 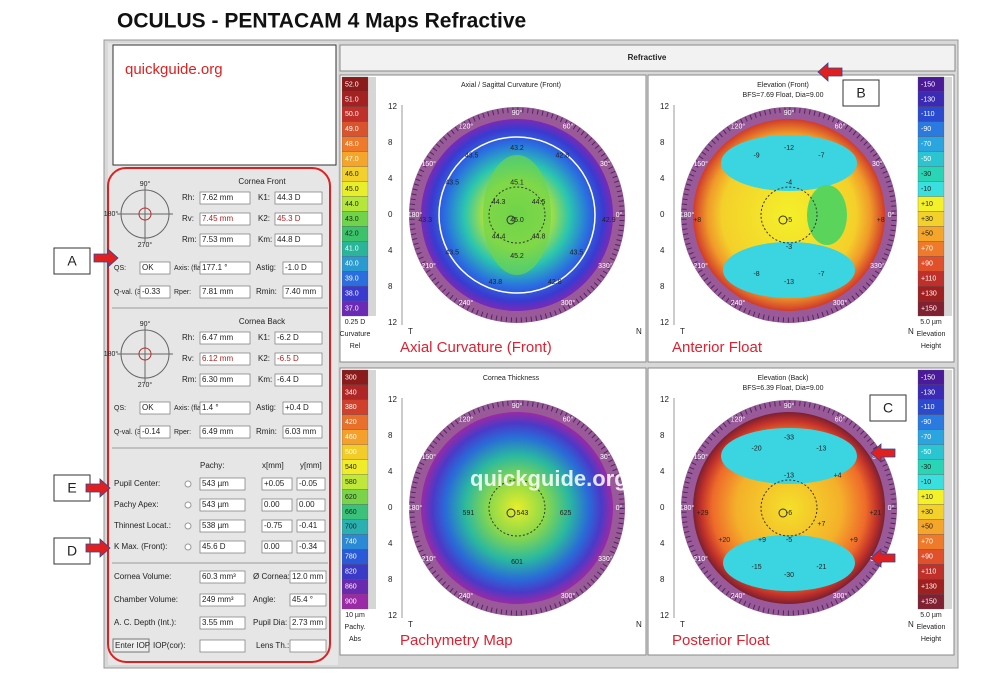 I want to click on scale-label: 41.0, so click(x=352, y=249).